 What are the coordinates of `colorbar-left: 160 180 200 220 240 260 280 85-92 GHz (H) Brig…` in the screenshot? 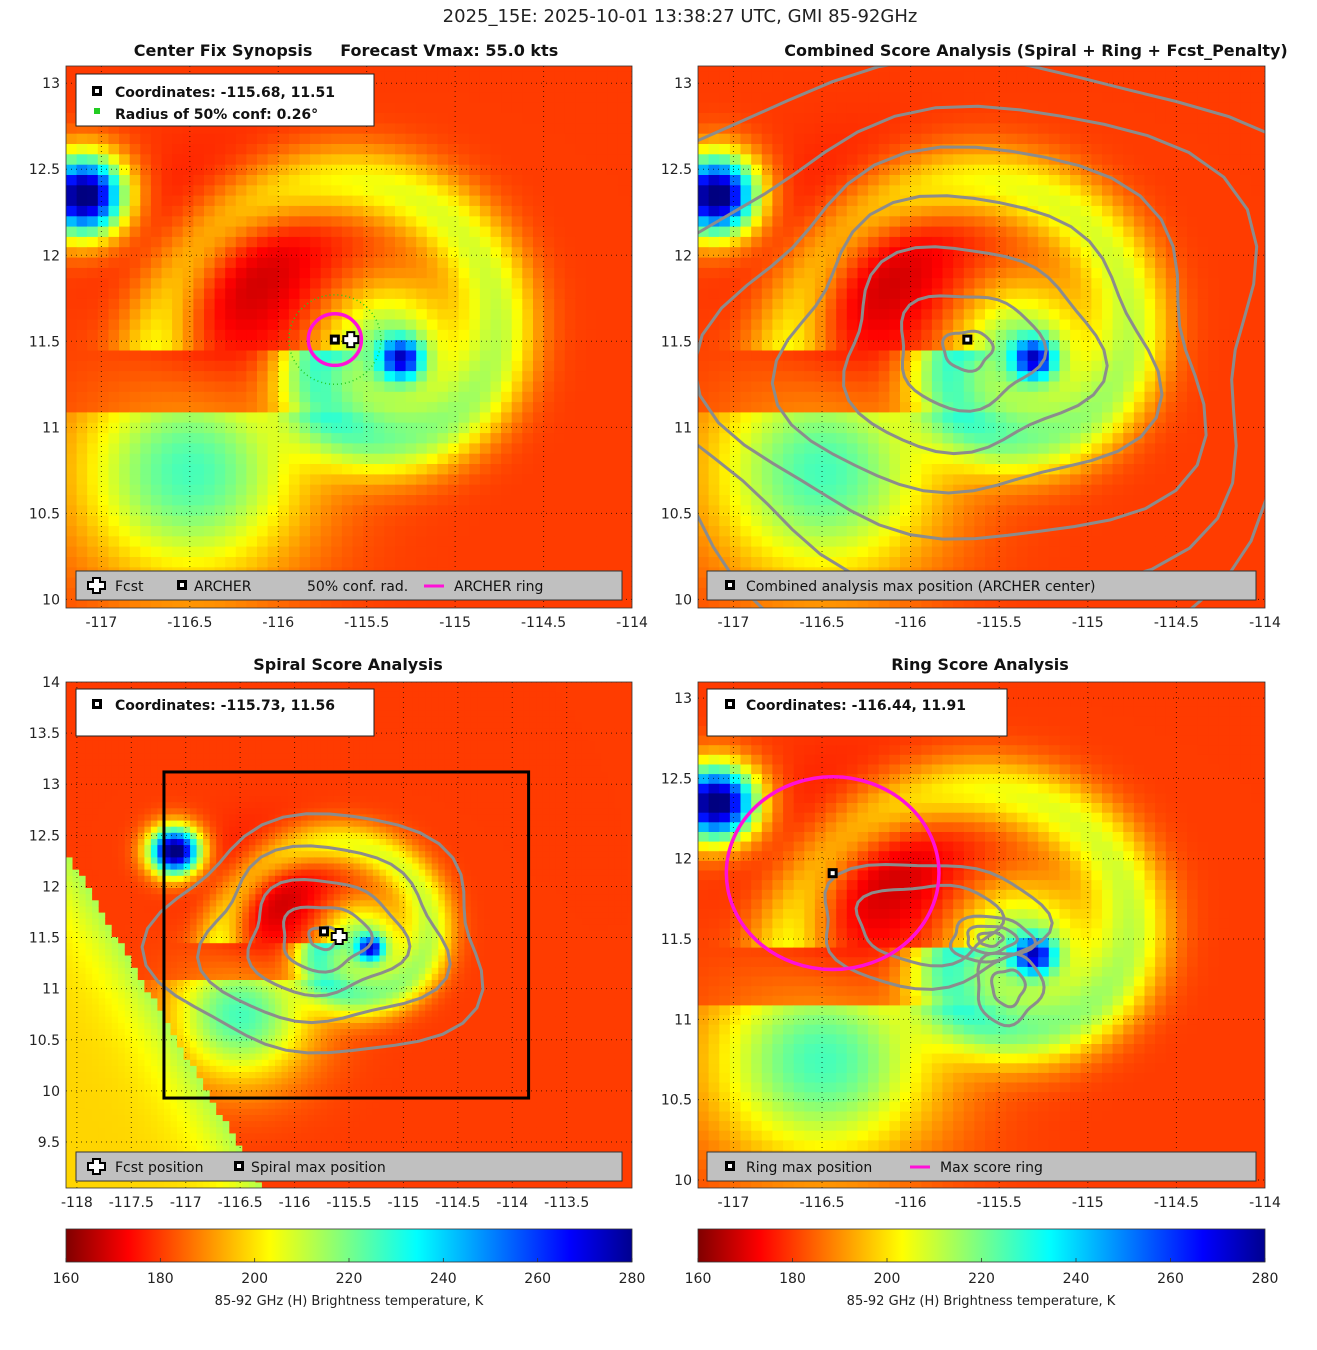 It's located at (349, 1268).